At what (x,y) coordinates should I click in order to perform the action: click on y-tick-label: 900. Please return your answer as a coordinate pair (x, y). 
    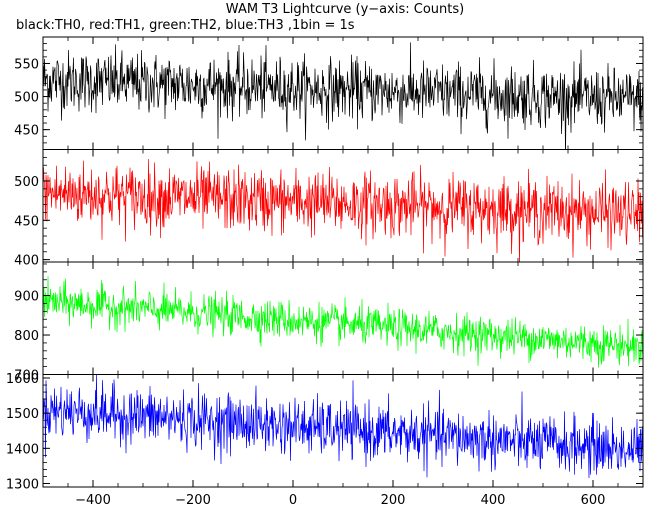
    Looking at the image, I should click on (26, 297).